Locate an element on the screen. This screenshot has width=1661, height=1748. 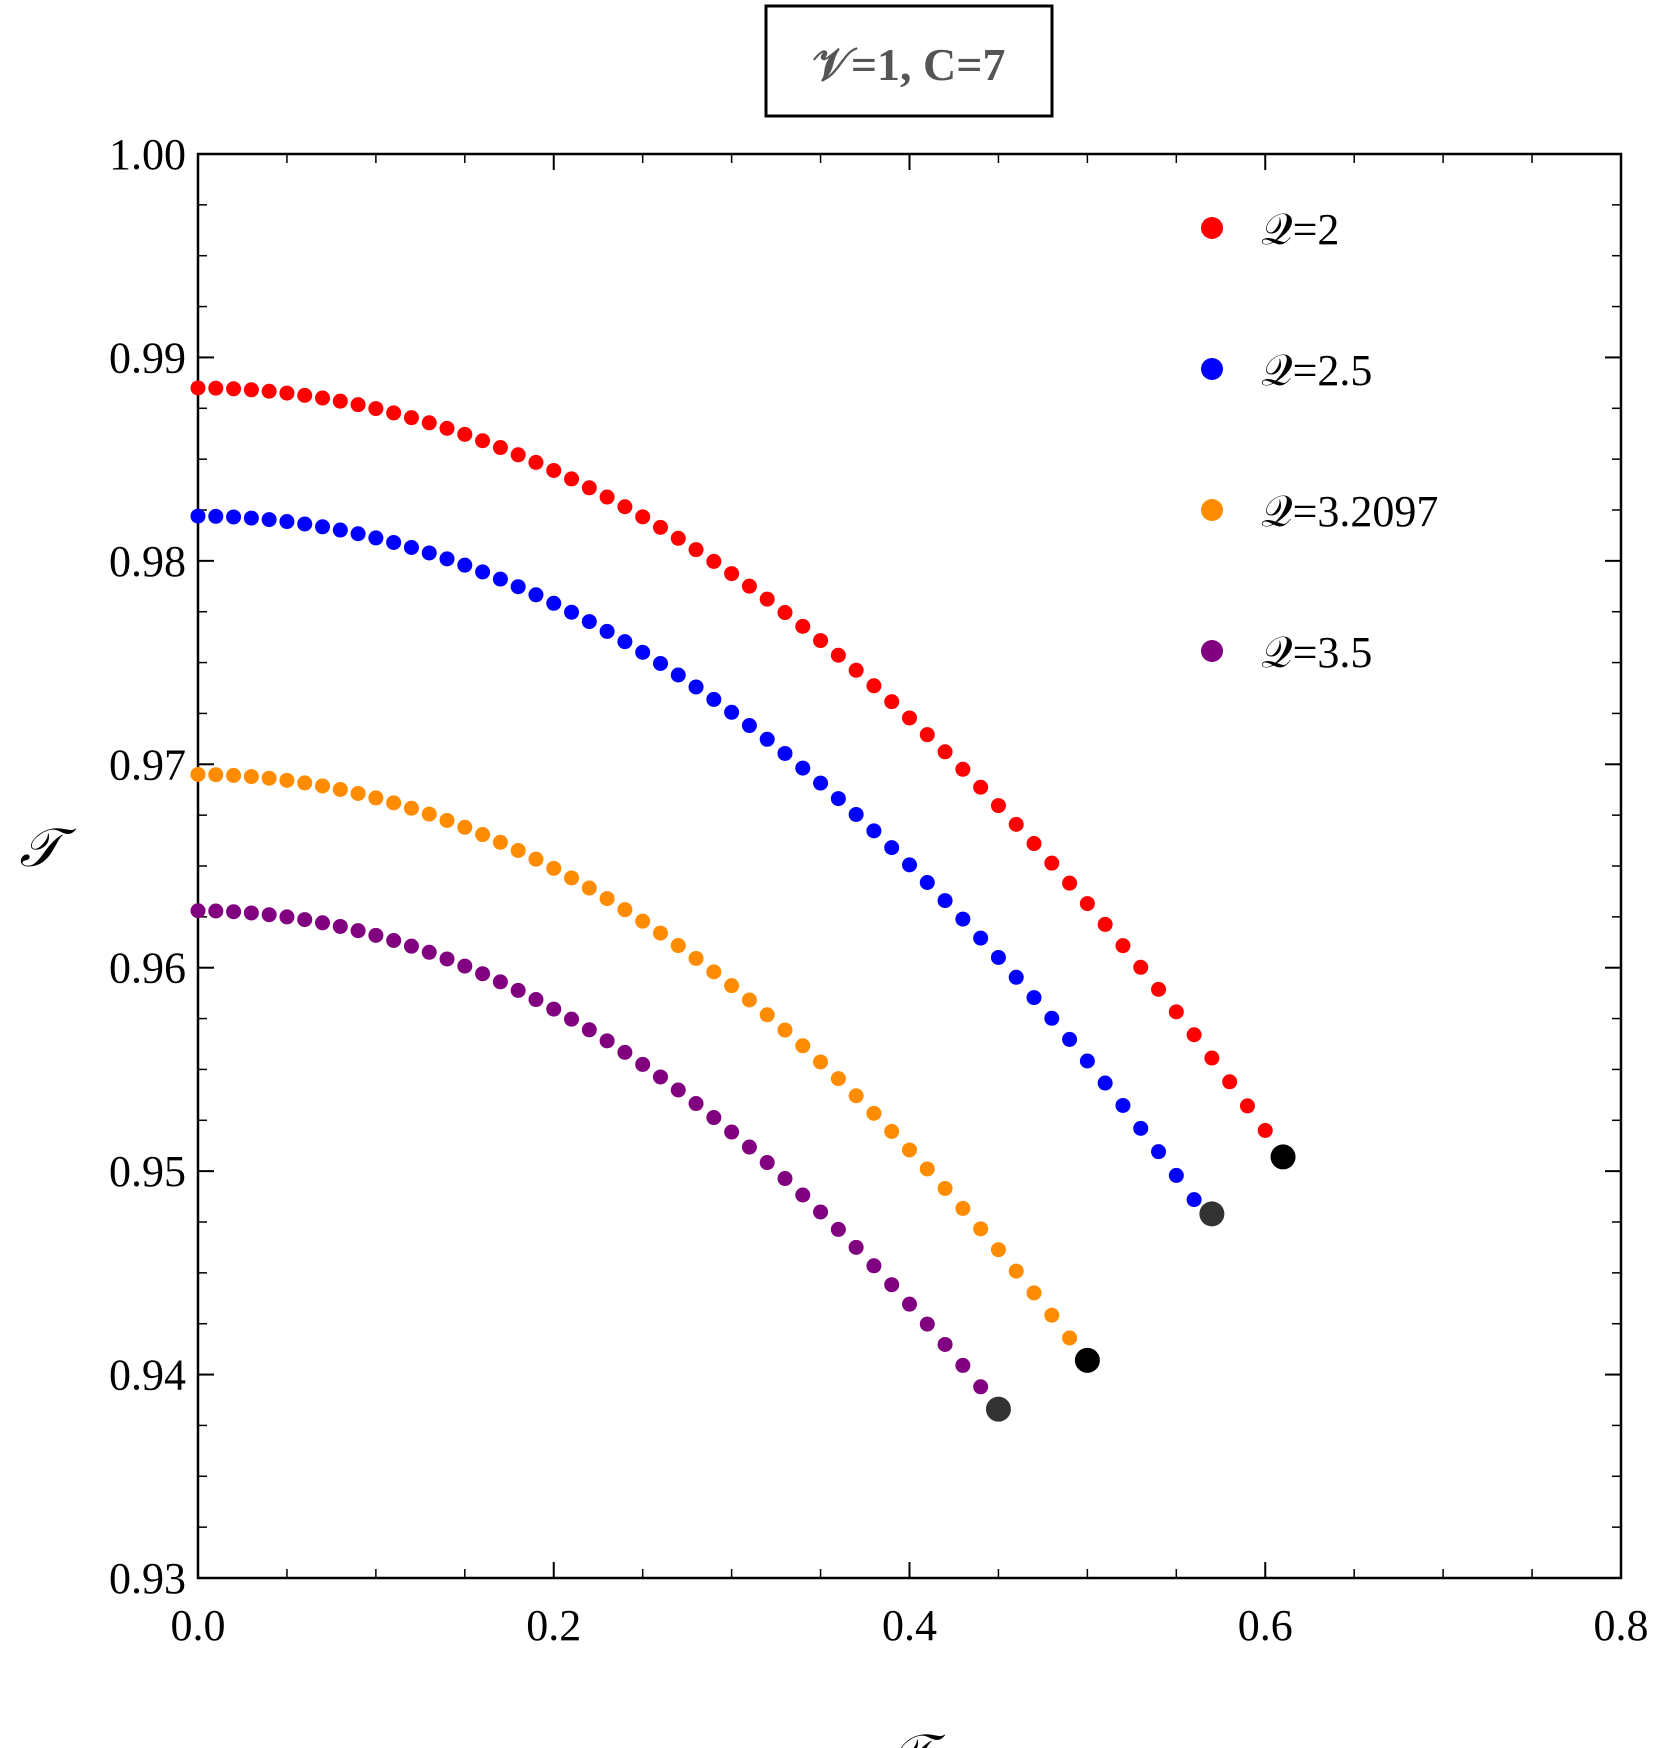
y-tick-label: 0.97 is located at coordinates (147, 764).